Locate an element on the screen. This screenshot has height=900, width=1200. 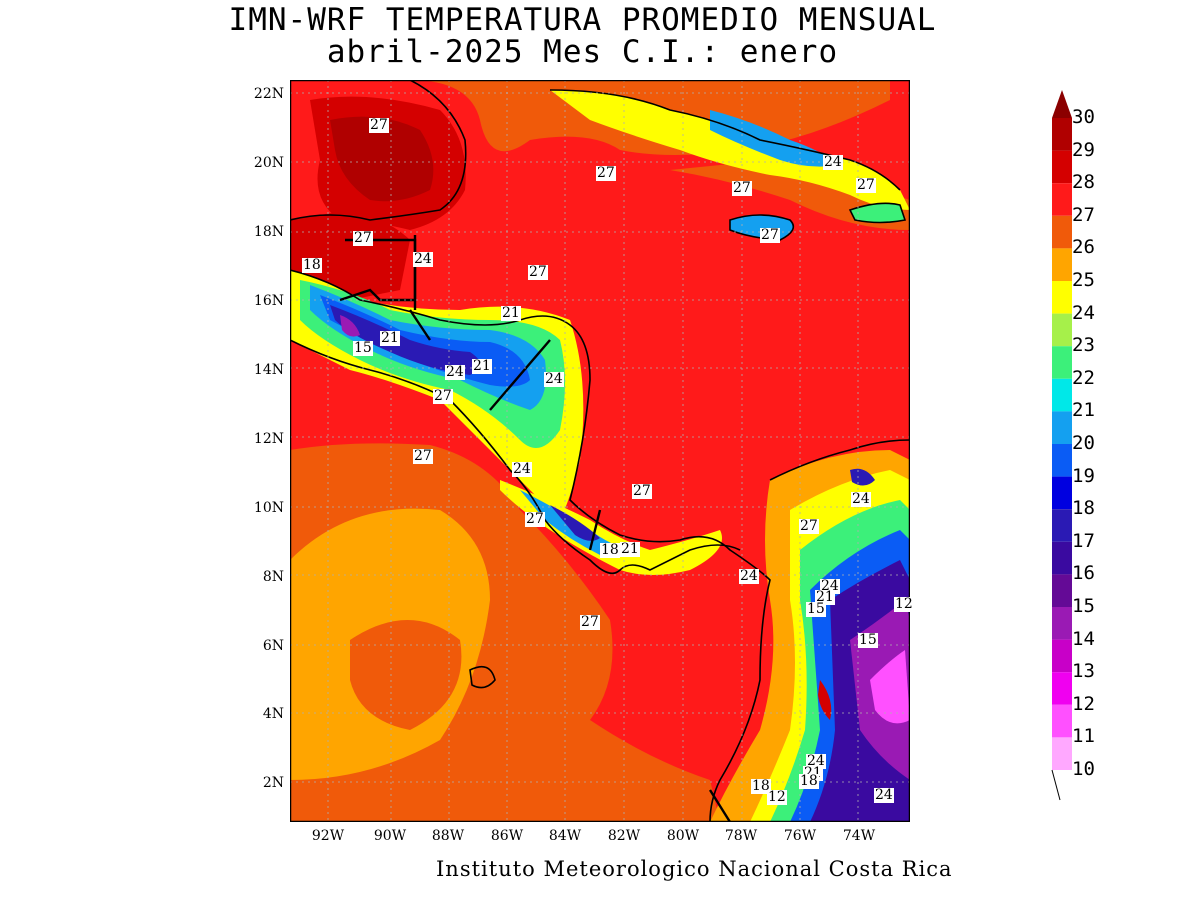
colorbar-level-label: 11 is located at coordinates (1083, 736).